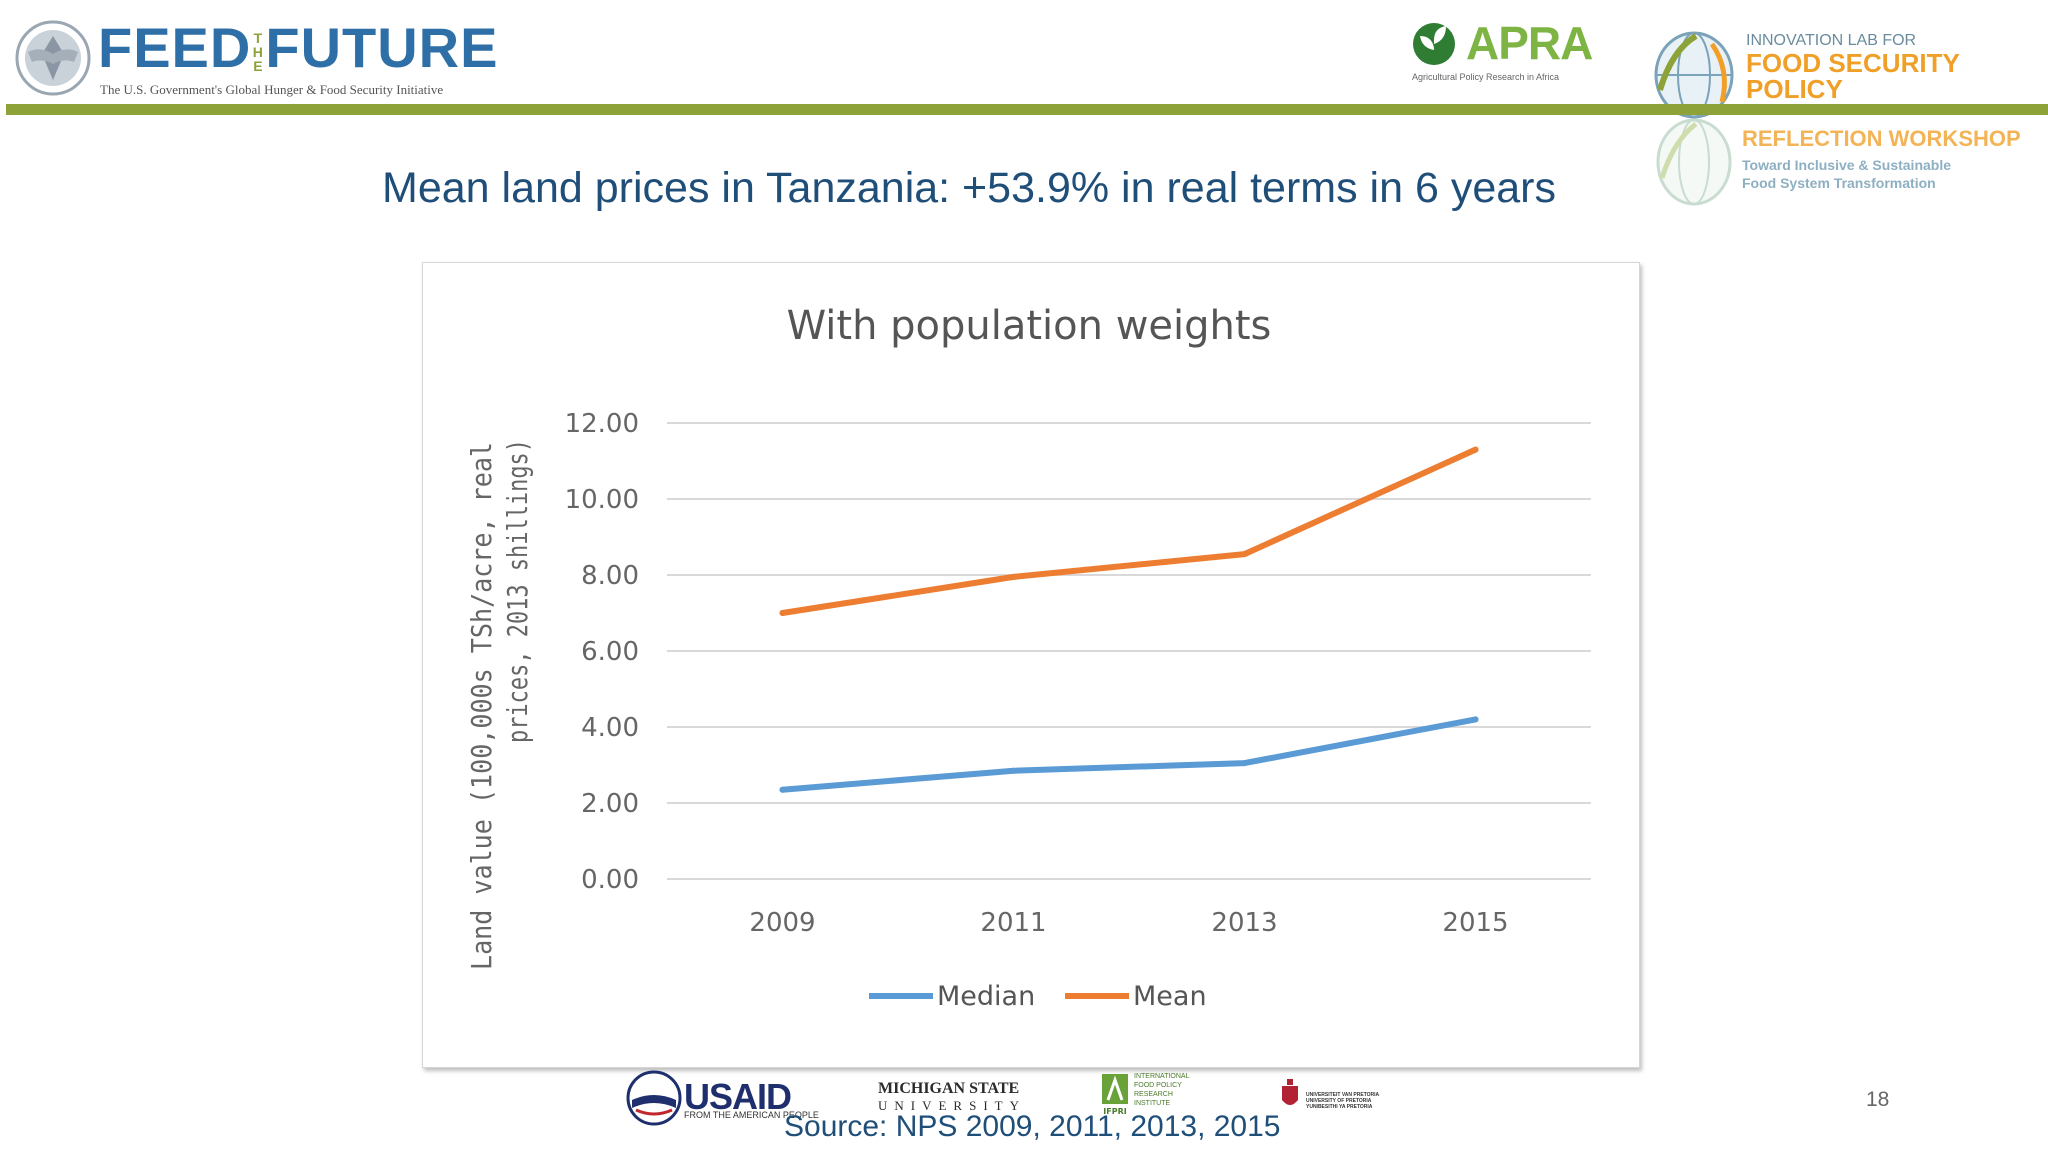 The width and height of the screenshot is (2048, 1152). Describe the element at coordinates (1881, 138) in the screenshot. I see `reflection-workshop-label: REFLECTION WORKSHOP` at that location.